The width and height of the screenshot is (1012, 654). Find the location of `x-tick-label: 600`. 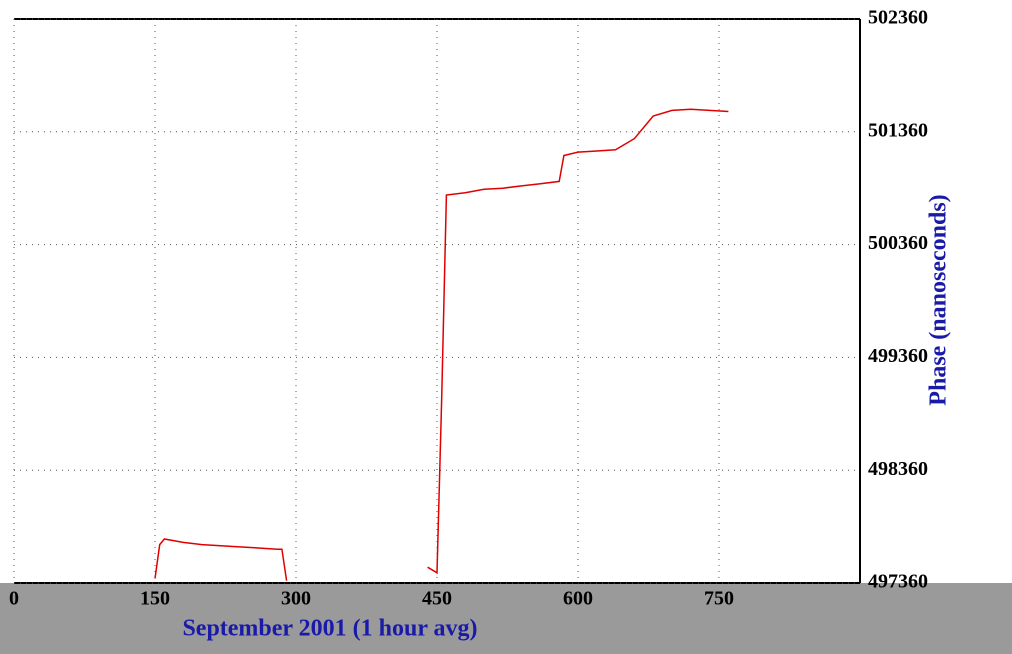

x-tick-label: 600 is located at coordinates (578, 599).